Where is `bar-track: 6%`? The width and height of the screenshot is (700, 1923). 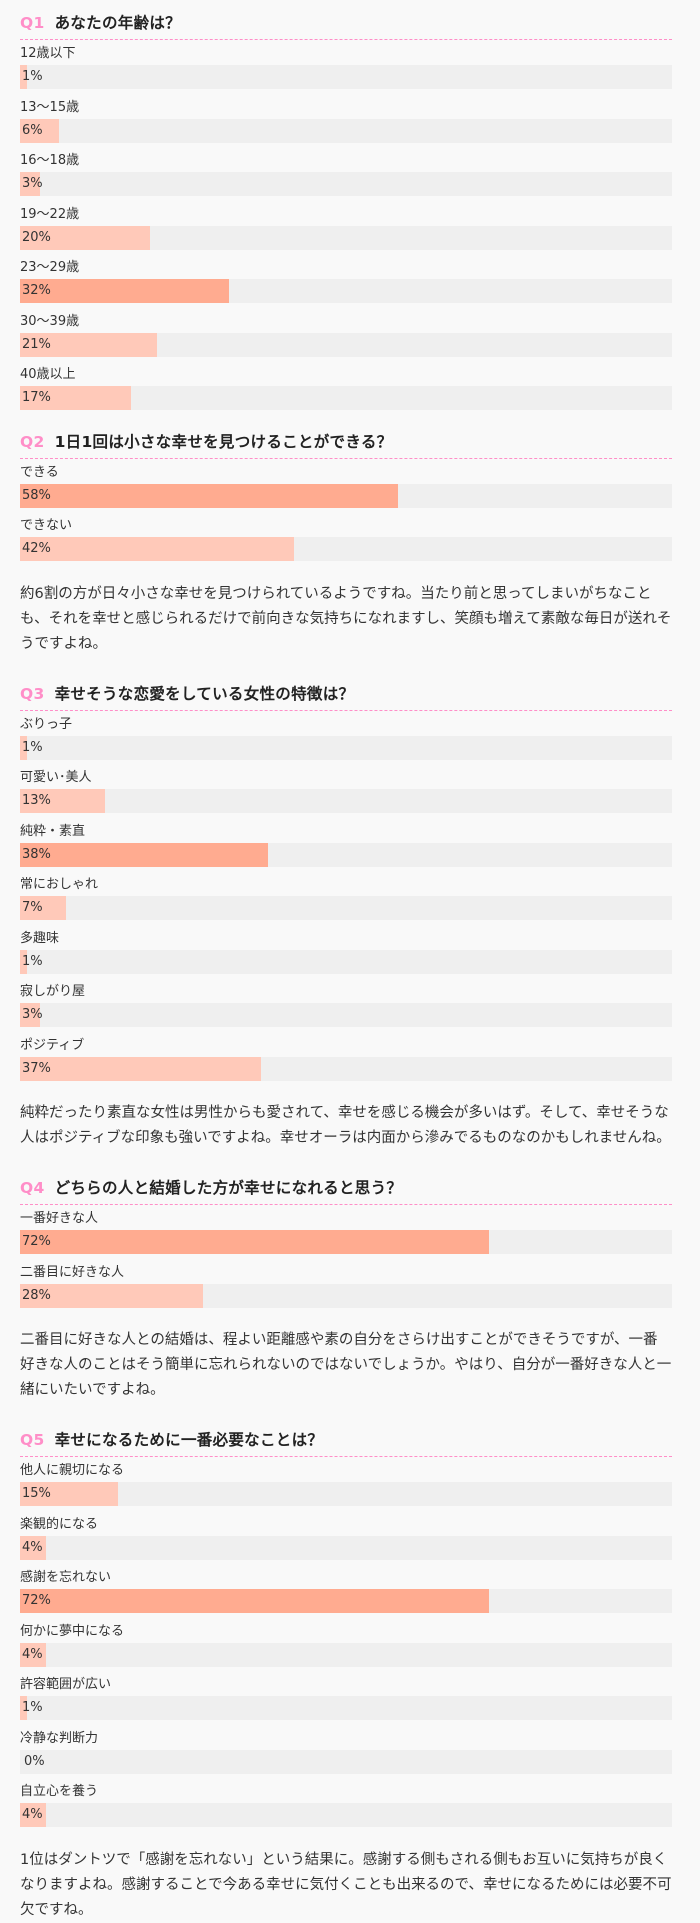 bar-track: 6% is located at coordinates (346, 130).